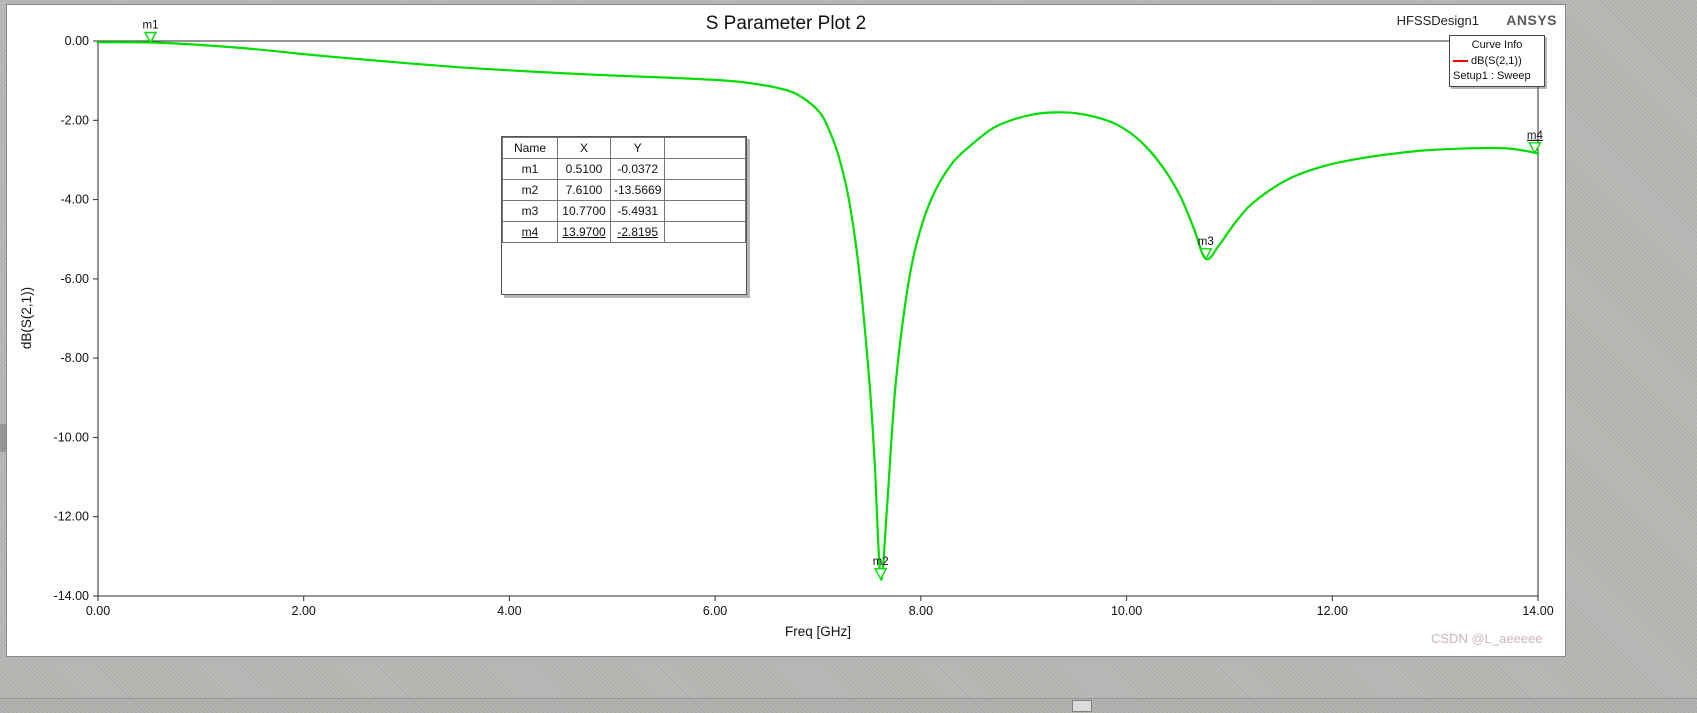 This screenshot has height=713, width=1697. What do you see at coordinates (98, 611) in the screenshot?
I see `x-tick-label: 0.00` at bounding box center [98, 611].